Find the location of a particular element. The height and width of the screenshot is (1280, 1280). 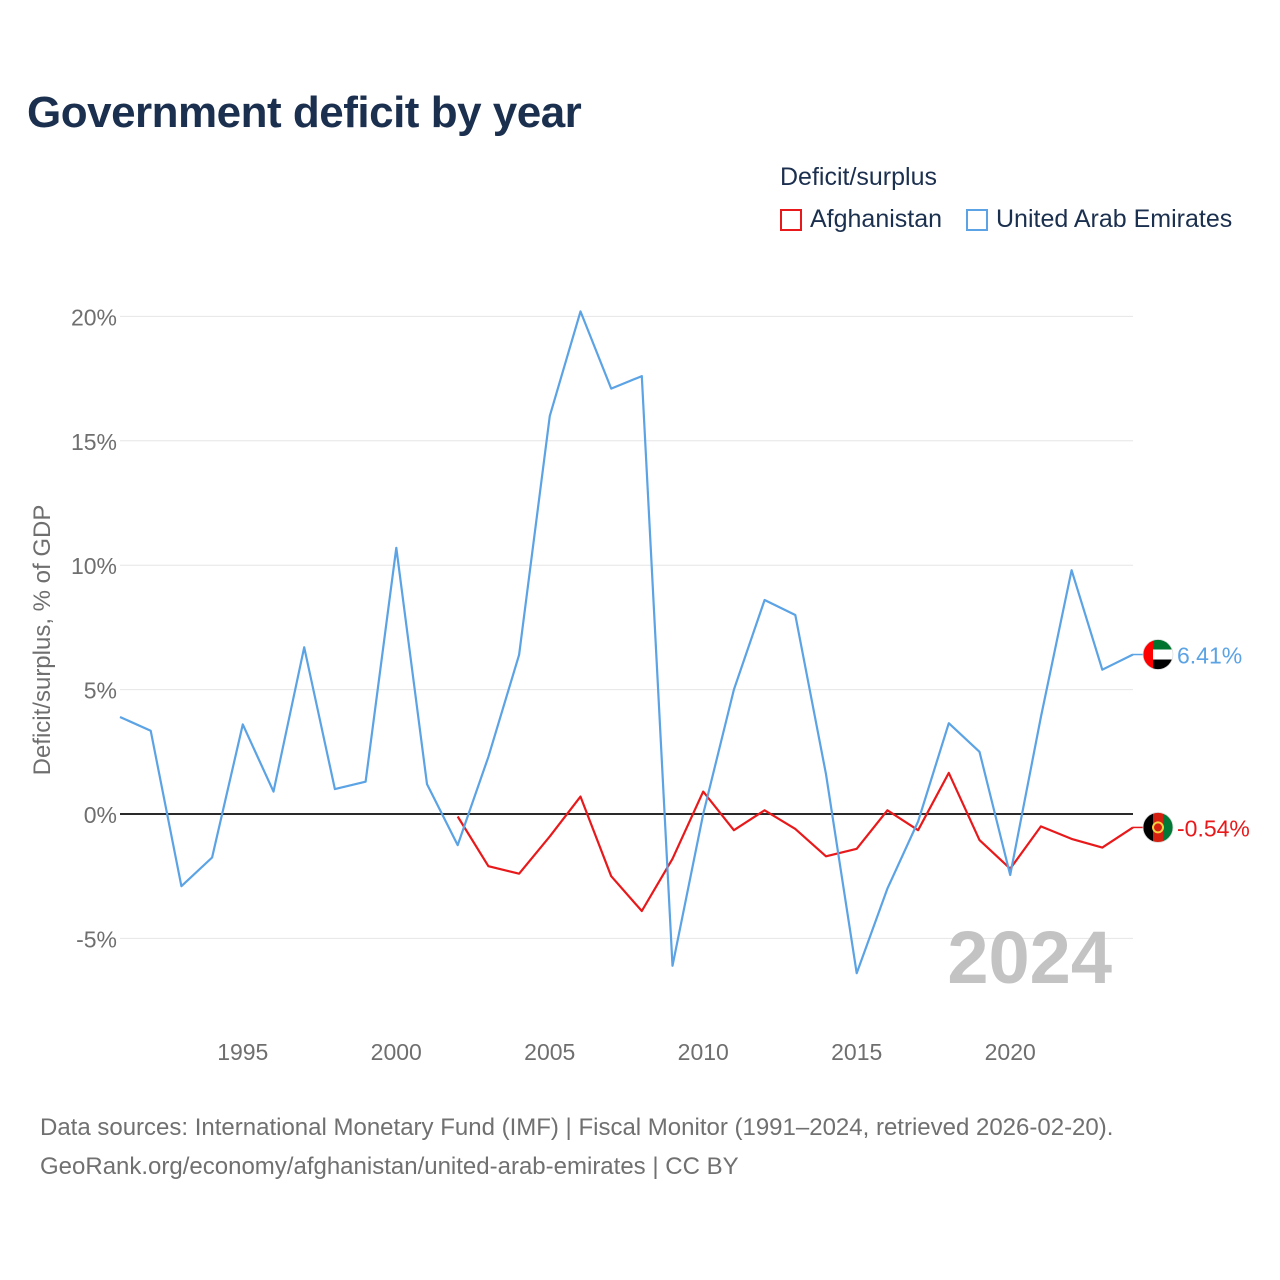

end-value-label: 6.41% is located at coordinates (1209, 656).